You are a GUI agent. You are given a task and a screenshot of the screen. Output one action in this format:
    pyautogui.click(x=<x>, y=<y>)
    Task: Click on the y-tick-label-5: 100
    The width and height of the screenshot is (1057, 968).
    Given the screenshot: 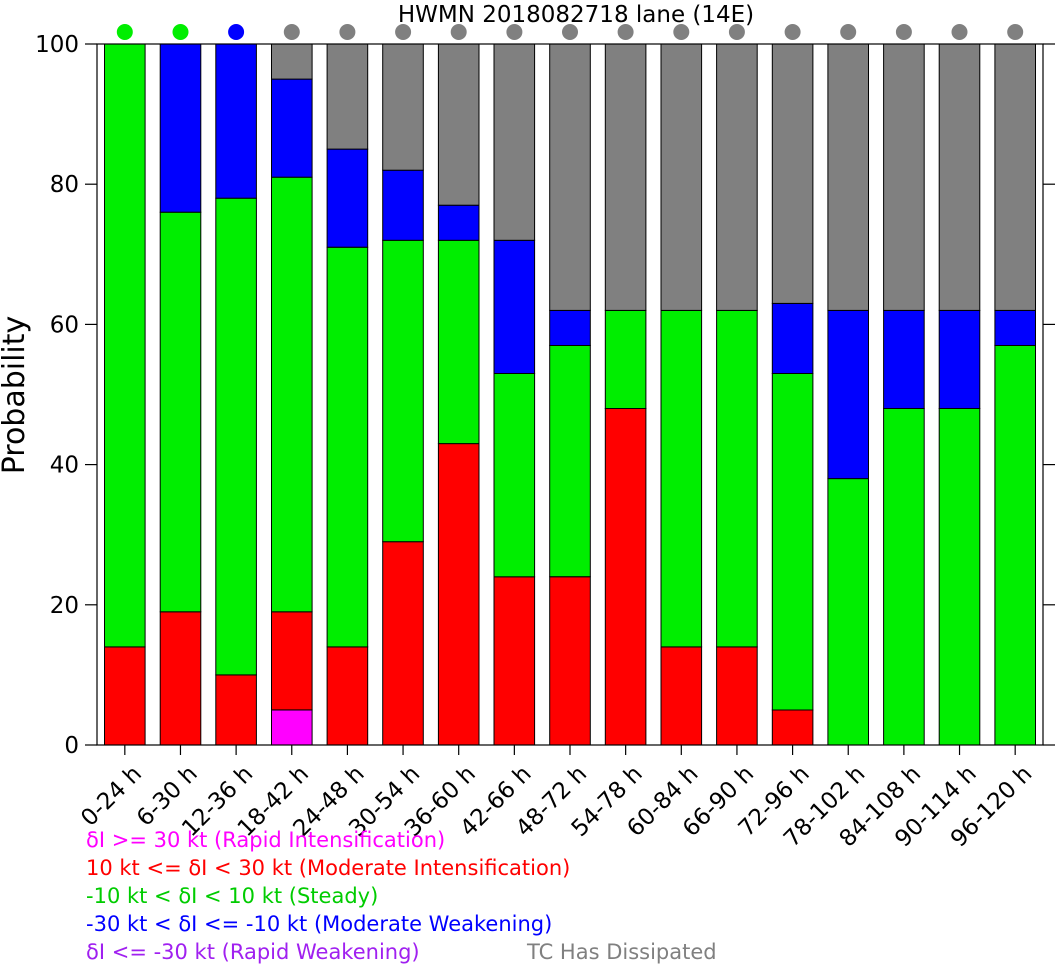 What is the action you would take?
    pyautogui.click(x=57, y=45)
    